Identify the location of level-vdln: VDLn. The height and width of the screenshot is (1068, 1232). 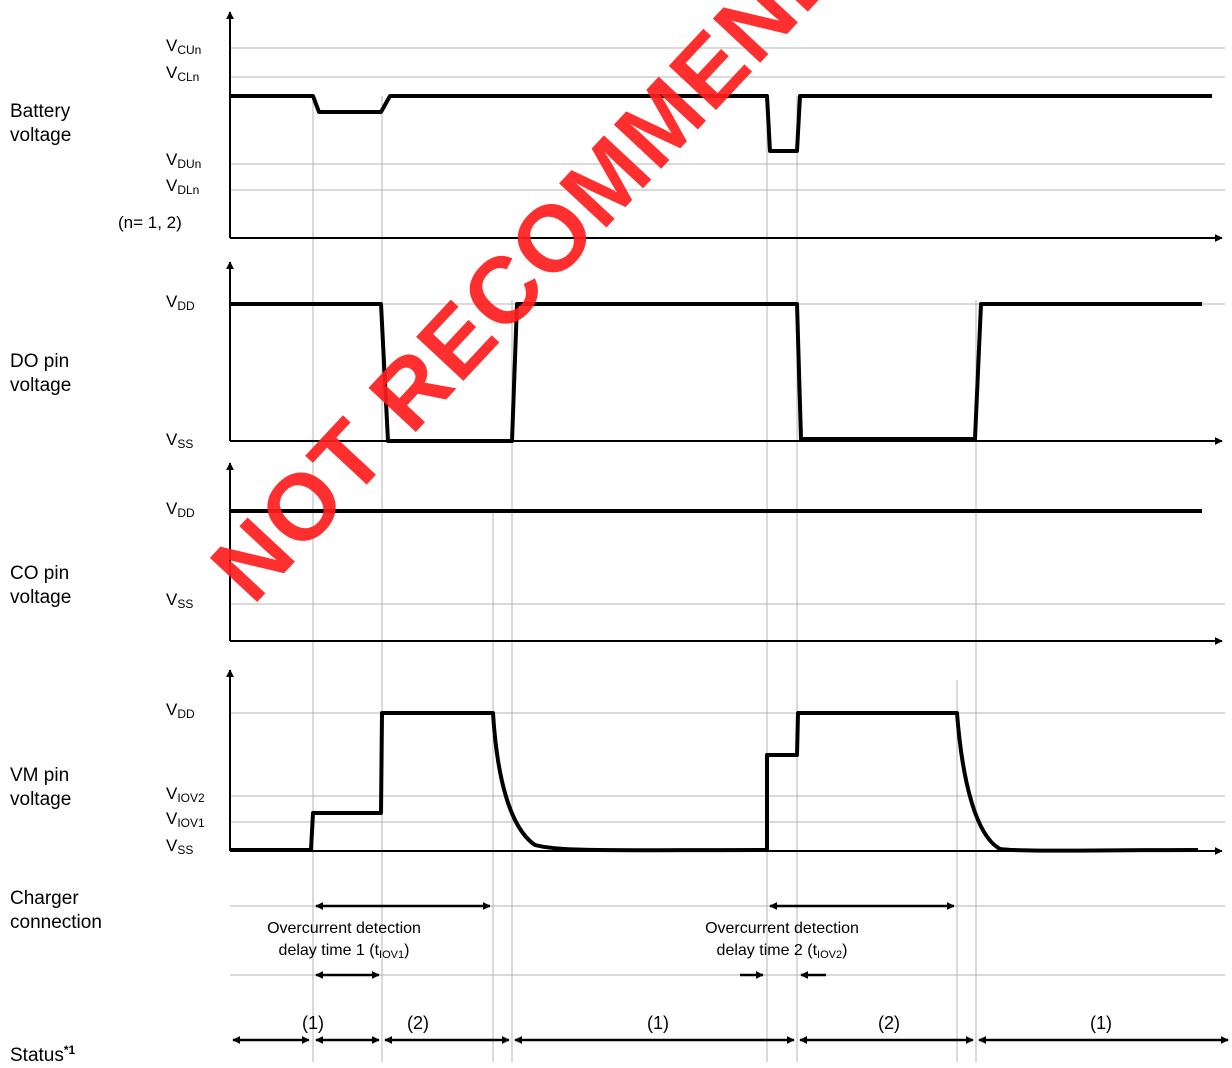
(183, 186).